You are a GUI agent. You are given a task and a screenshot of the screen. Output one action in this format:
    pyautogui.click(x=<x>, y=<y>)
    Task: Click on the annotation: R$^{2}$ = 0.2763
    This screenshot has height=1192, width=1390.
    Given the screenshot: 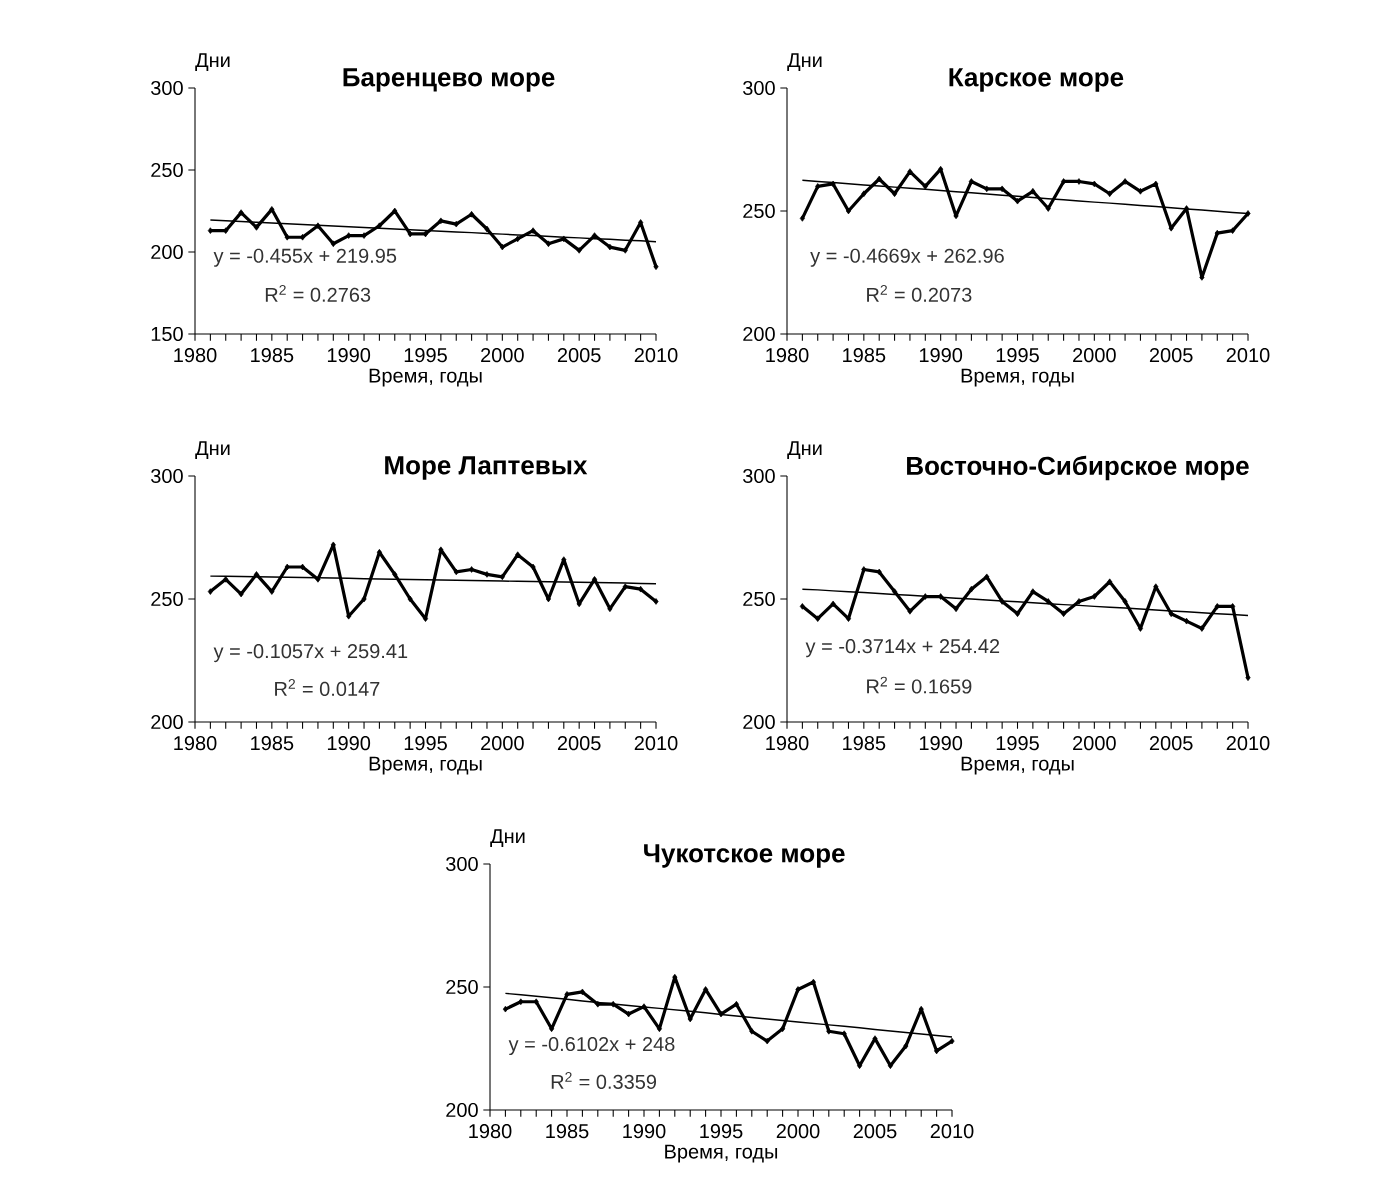 What is the action you would take?
    pyautogui.click(x=318, y=293)
    